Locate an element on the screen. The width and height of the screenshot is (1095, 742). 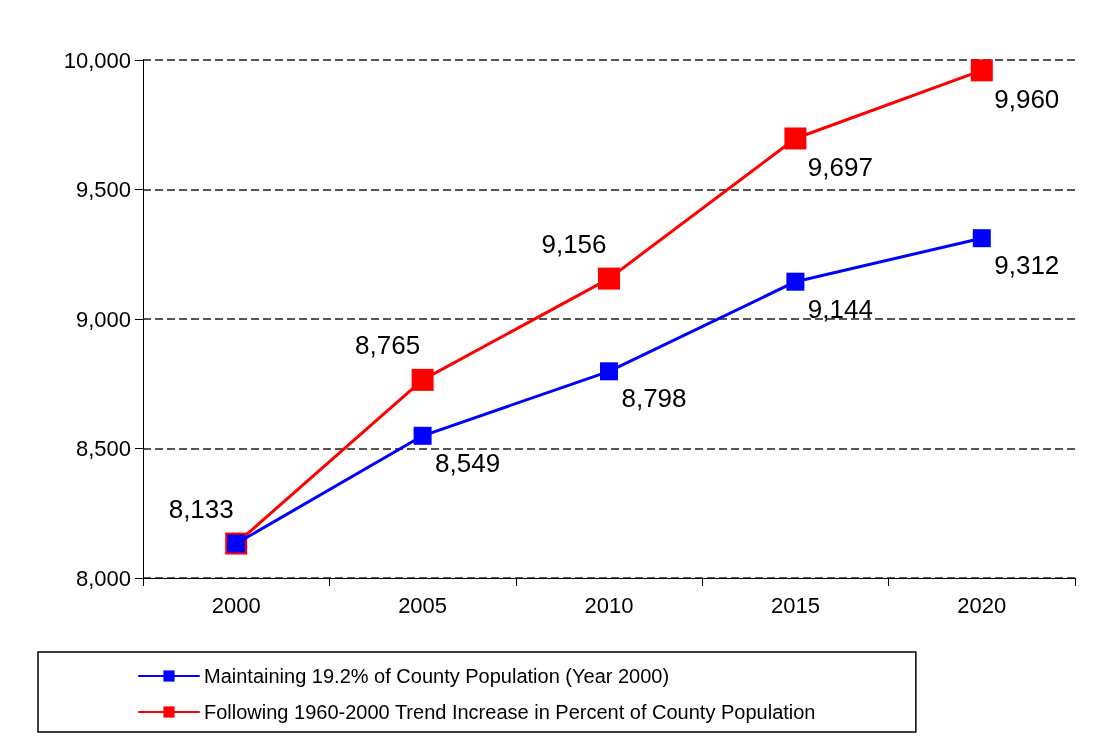
legend-label: Maintaining 19.2% of County Population (Year 2000) is located at coordinates (437, 676).